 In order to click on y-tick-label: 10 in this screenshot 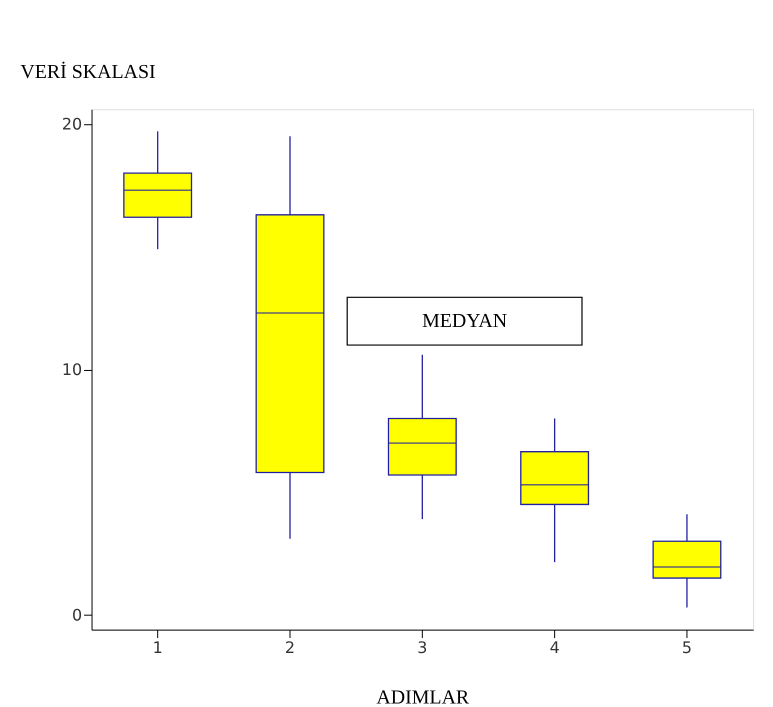, I will do `click(72, 369)`.